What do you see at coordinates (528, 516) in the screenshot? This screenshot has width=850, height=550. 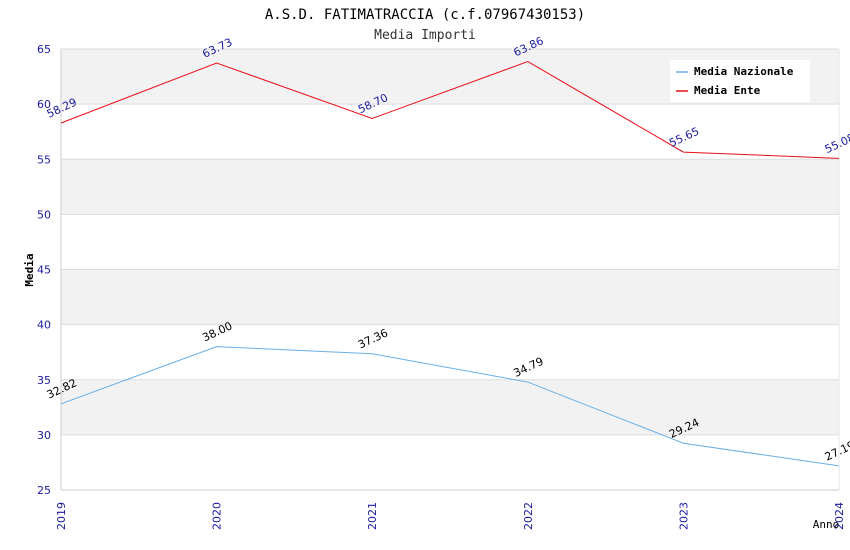 I see `x-tick-label: 2022` at bounding box center [528, 516].